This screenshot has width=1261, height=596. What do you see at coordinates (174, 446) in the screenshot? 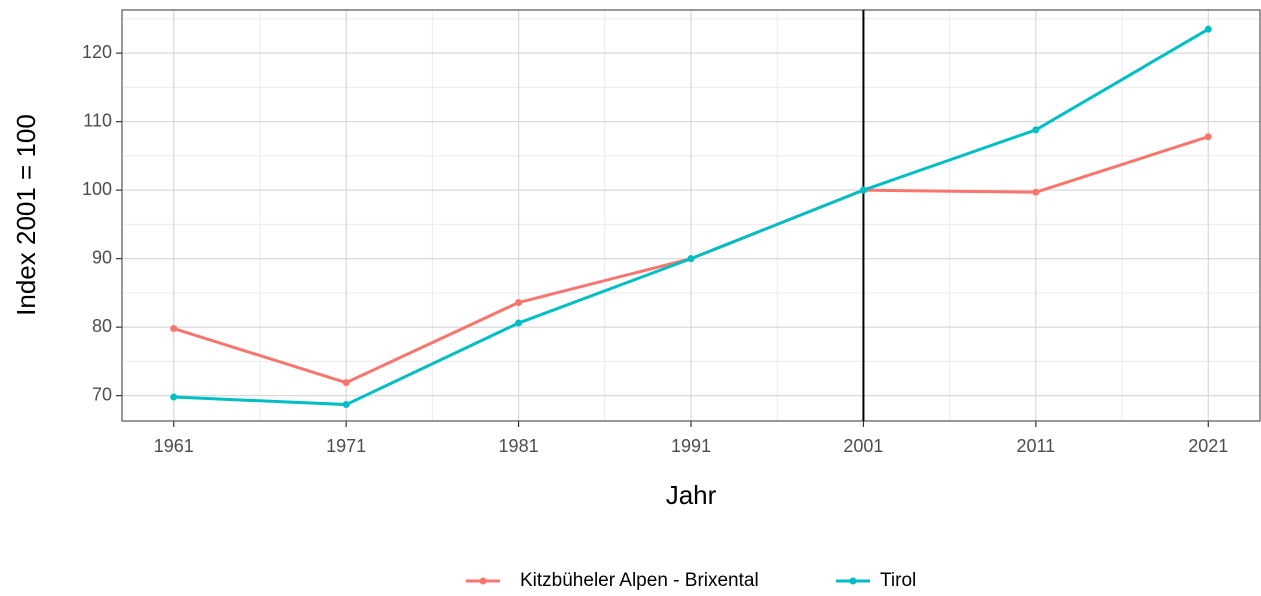
I see `x-tick-label: 1961` at bounding box center [174, 446].